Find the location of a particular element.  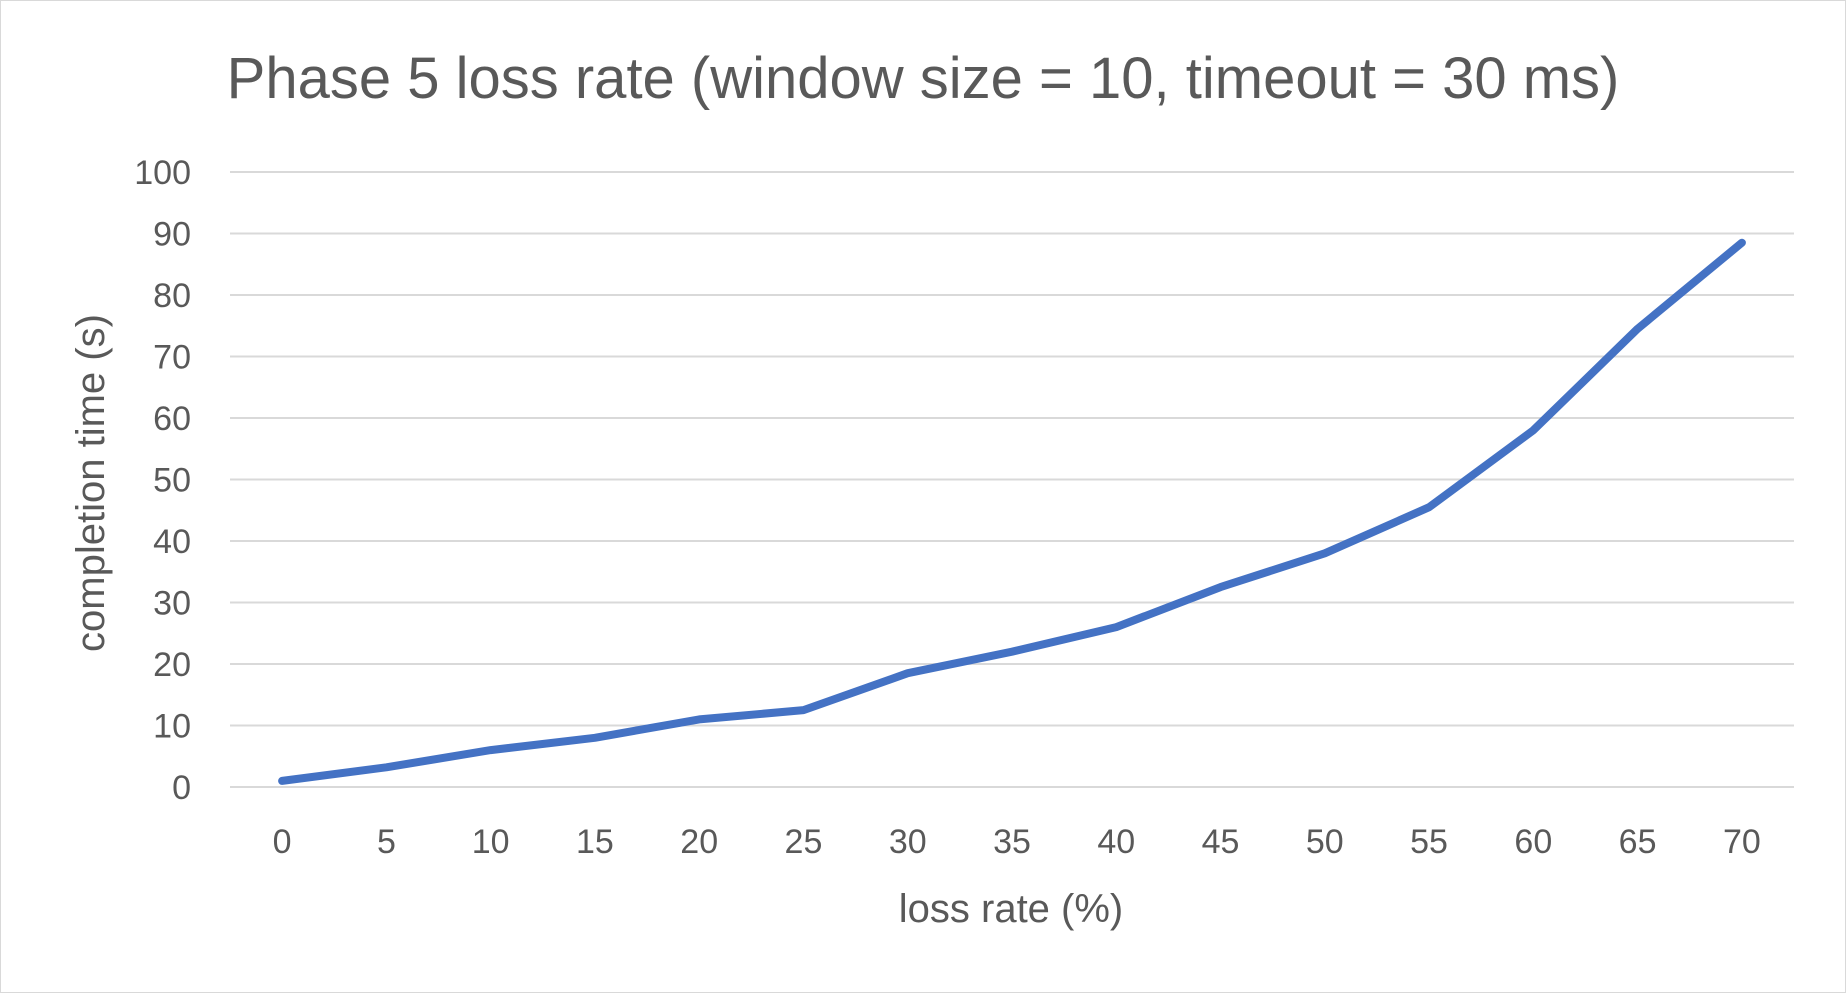

y-tick-label: 30 is located at coordinates (172, 604).